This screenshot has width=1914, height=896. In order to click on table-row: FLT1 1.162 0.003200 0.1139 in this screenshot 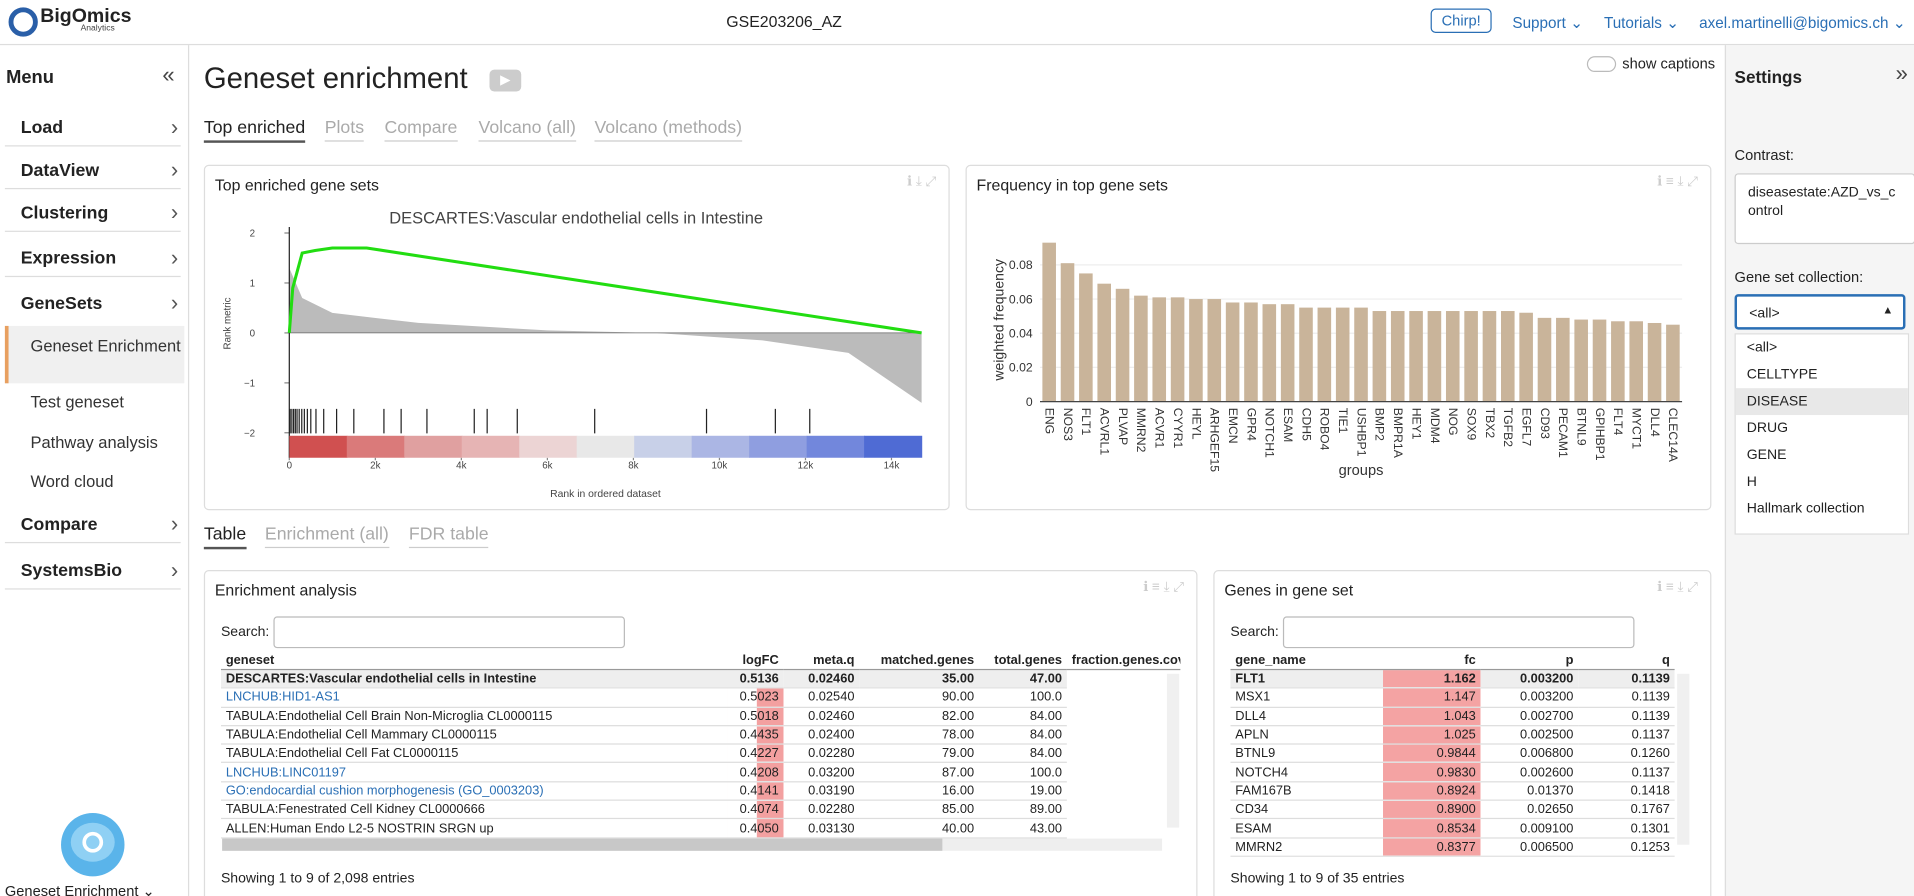, I will do `click(1452, 679)`.